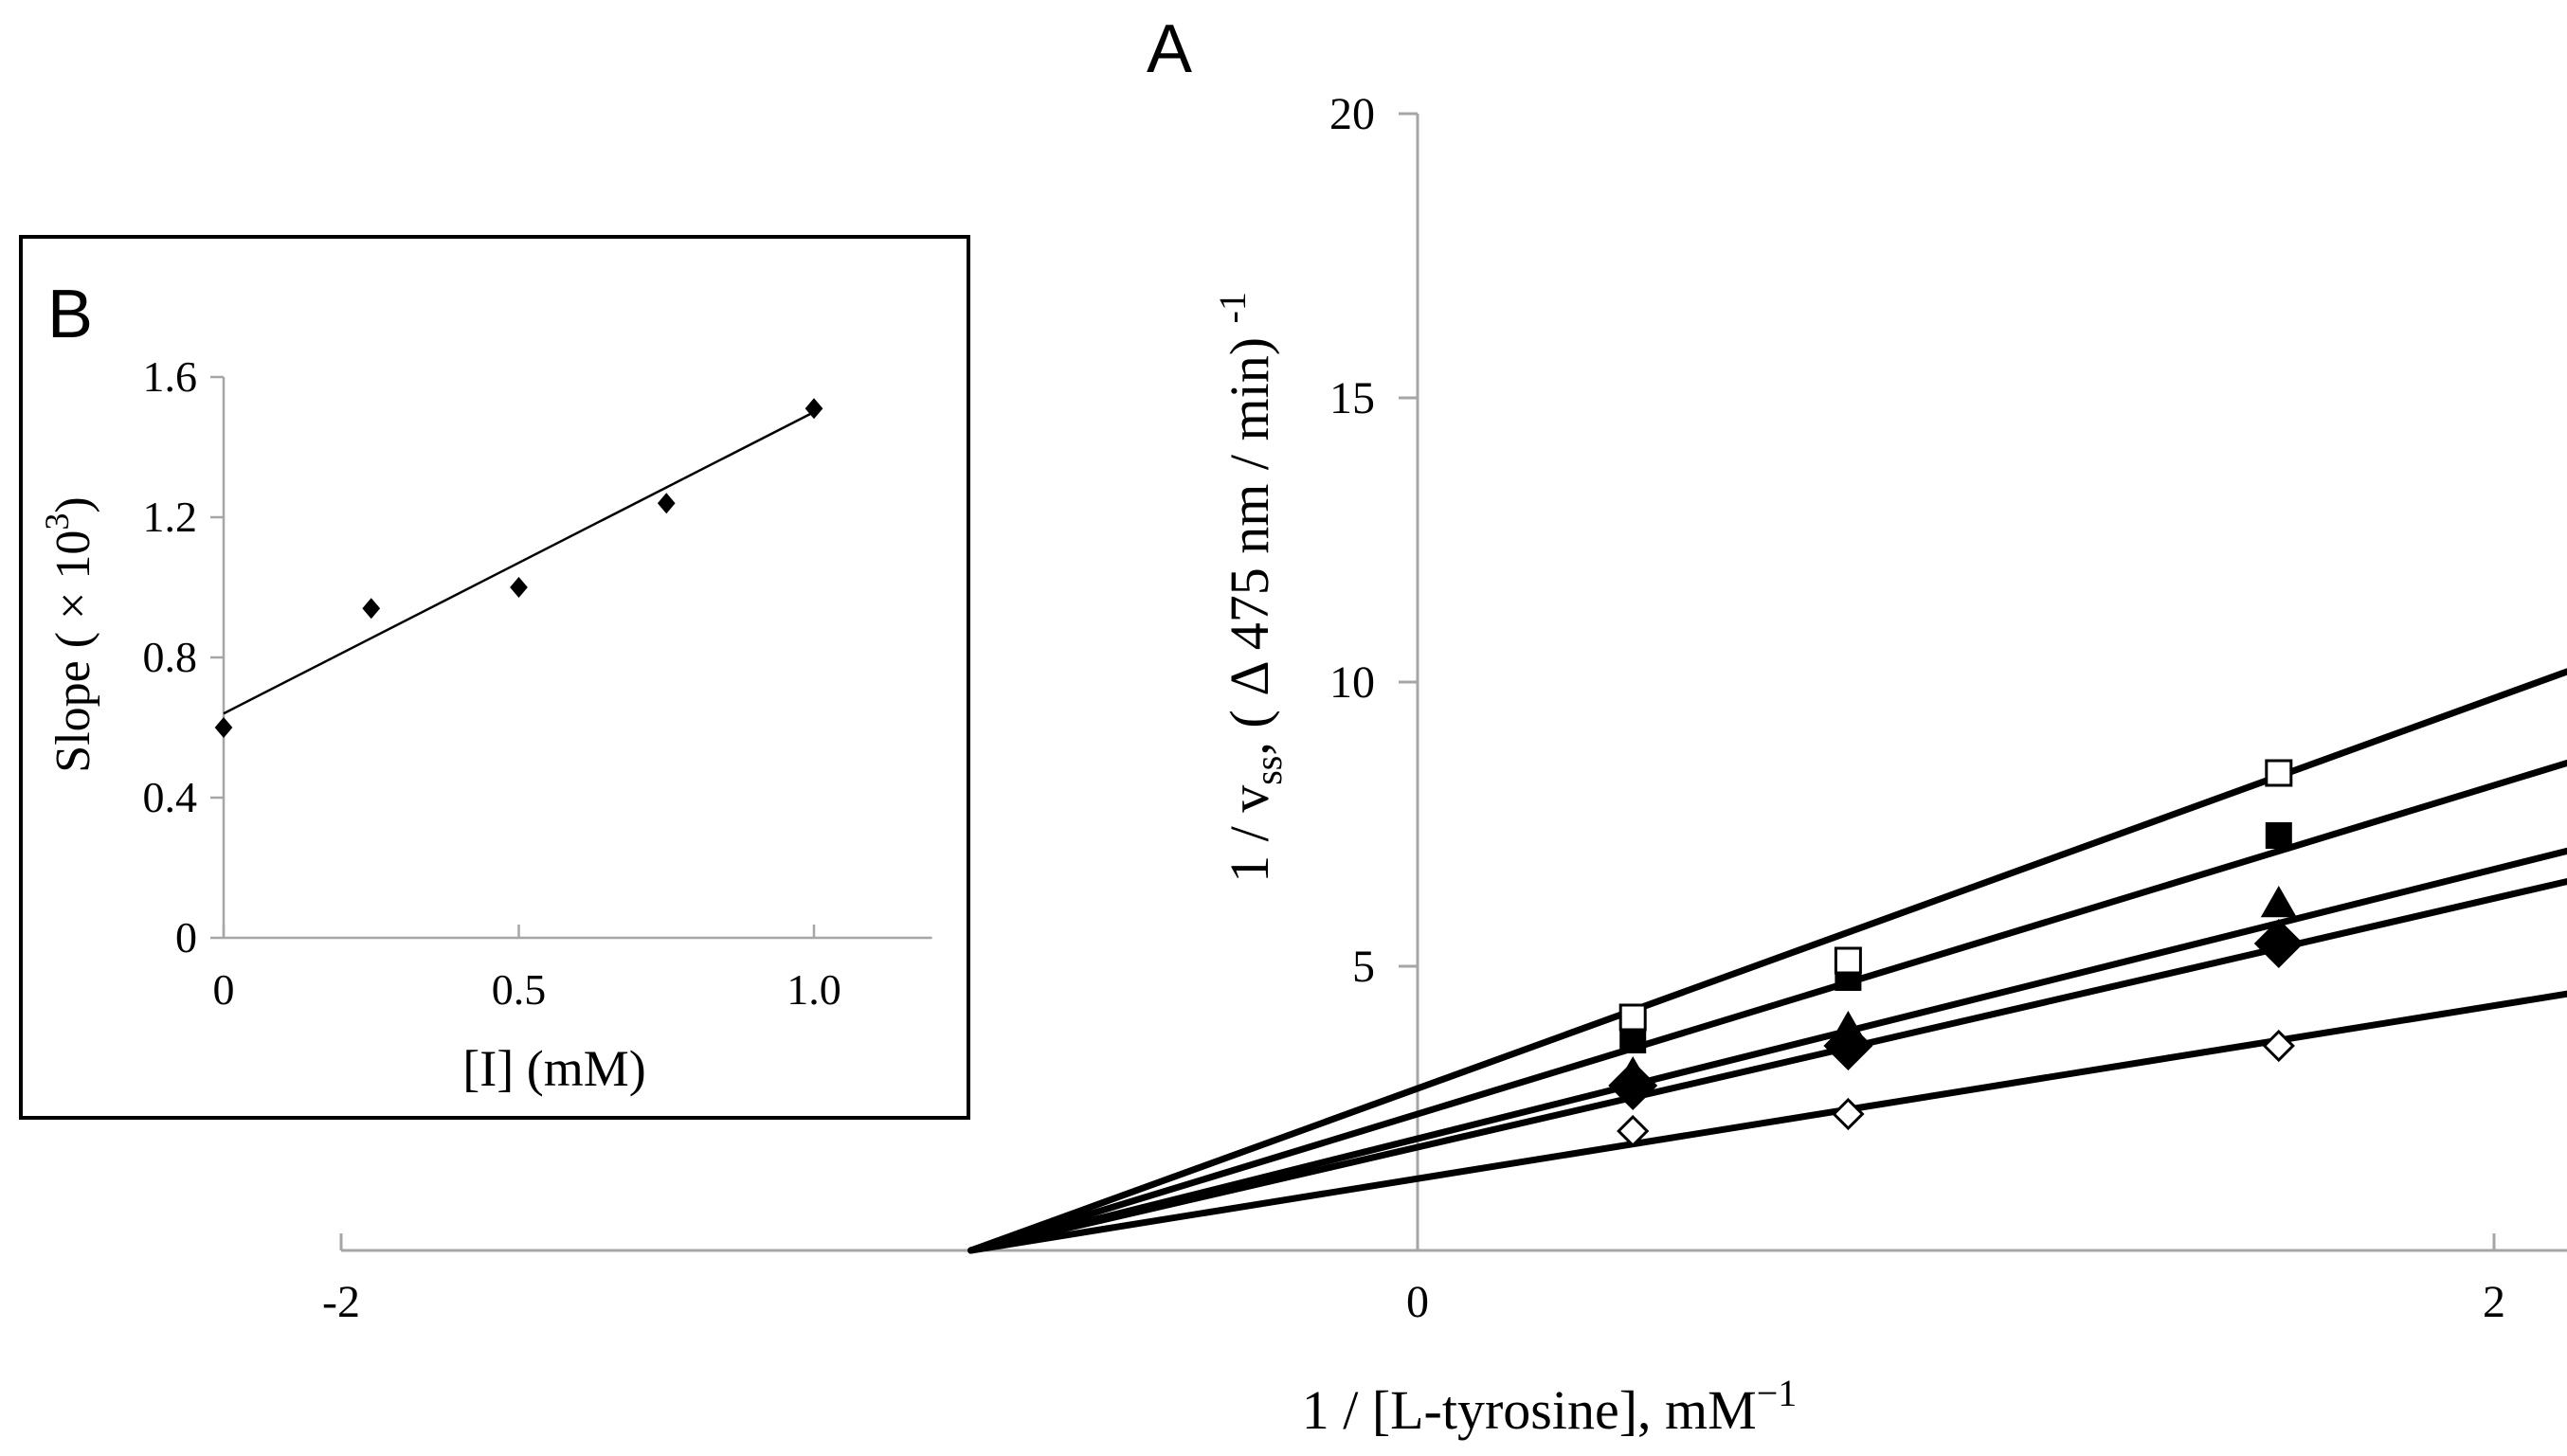  What do you see at coordinates (1352, 398) in the screenshot?
I see `panel-a-y-tick-label: 15` at bounding box center [1352, 398].